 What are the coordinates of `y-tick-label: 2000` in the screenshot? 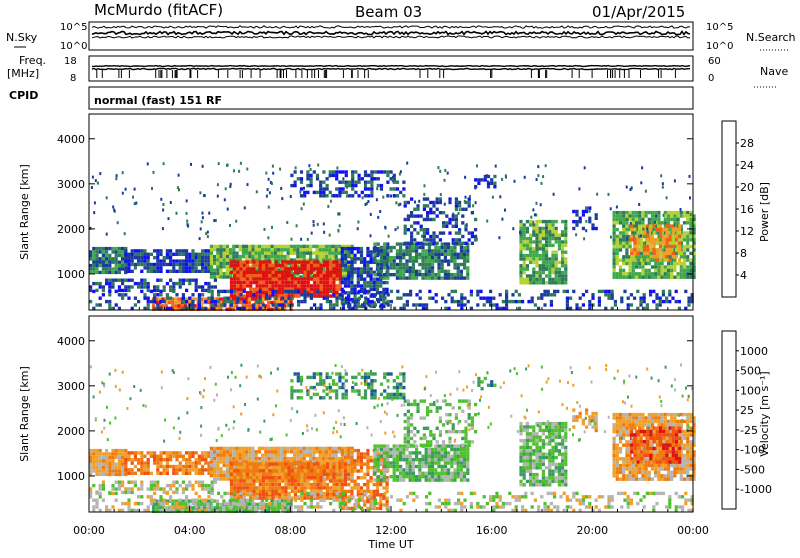 It's located at (71, 229).